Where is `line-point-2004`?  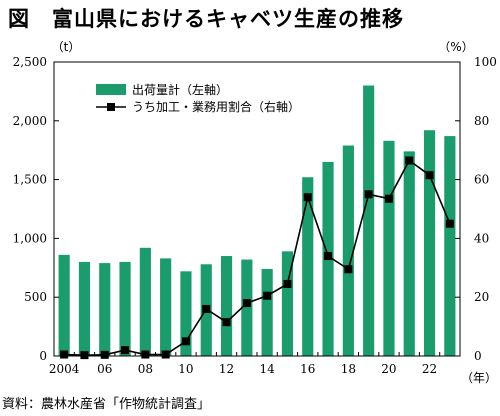 line-point-2004 is located at coordinates (64, 354).